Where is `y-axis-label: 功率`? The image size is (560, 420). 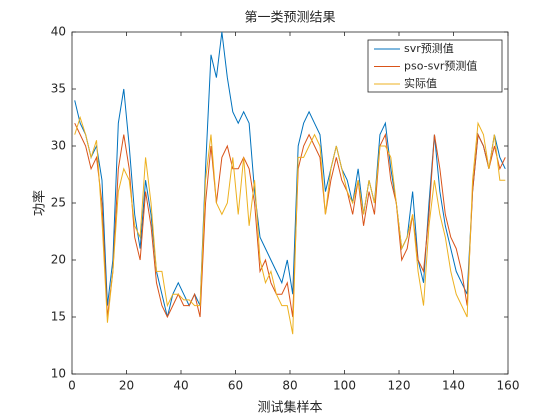
y-axis-label: 功率 is located at coordinates (40, 203).